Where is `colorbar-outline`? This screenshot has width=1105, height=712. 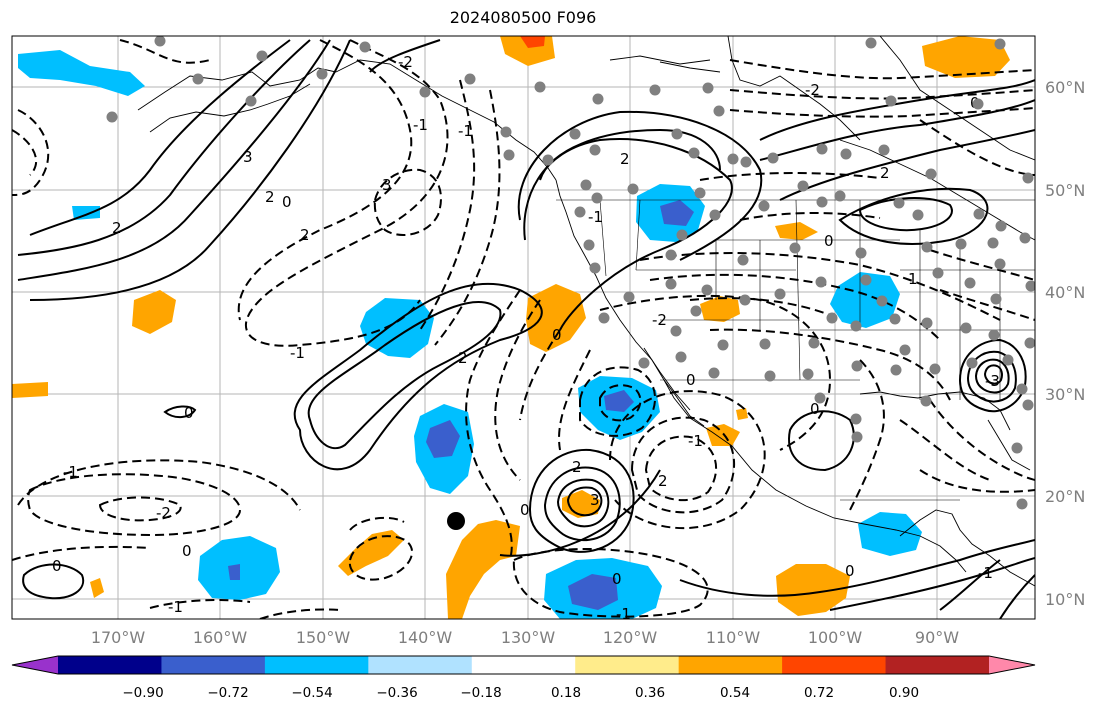 colorbar-outline is located at coordinates (523, 665).